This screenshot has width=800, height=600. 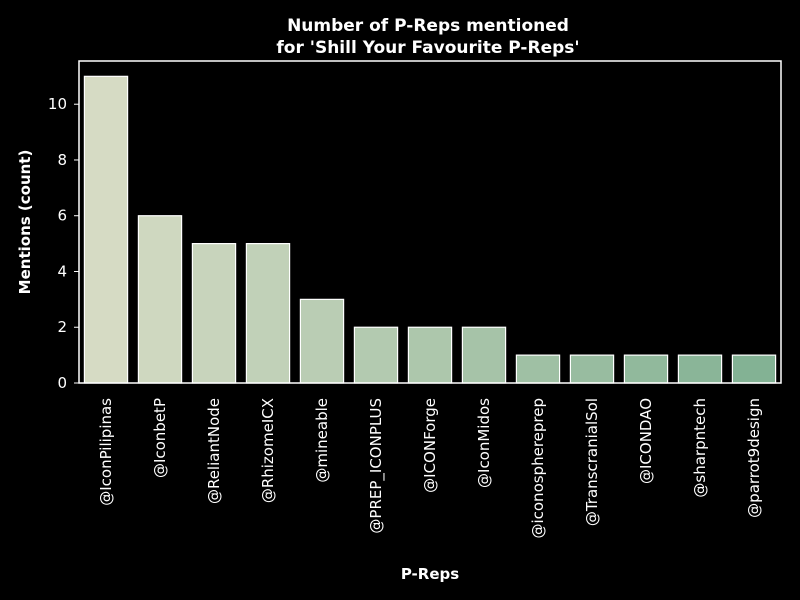 I want to click on y-tick-label: 10, so click(x=57, y=104).